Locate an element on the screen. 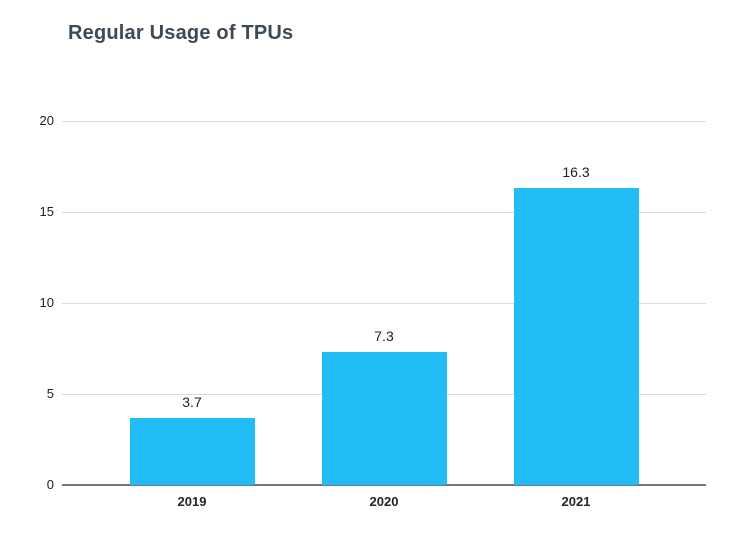 The height and width of the screenshot is (546, 738). x-category-label: 2020 is located at coordinates (384, 501).